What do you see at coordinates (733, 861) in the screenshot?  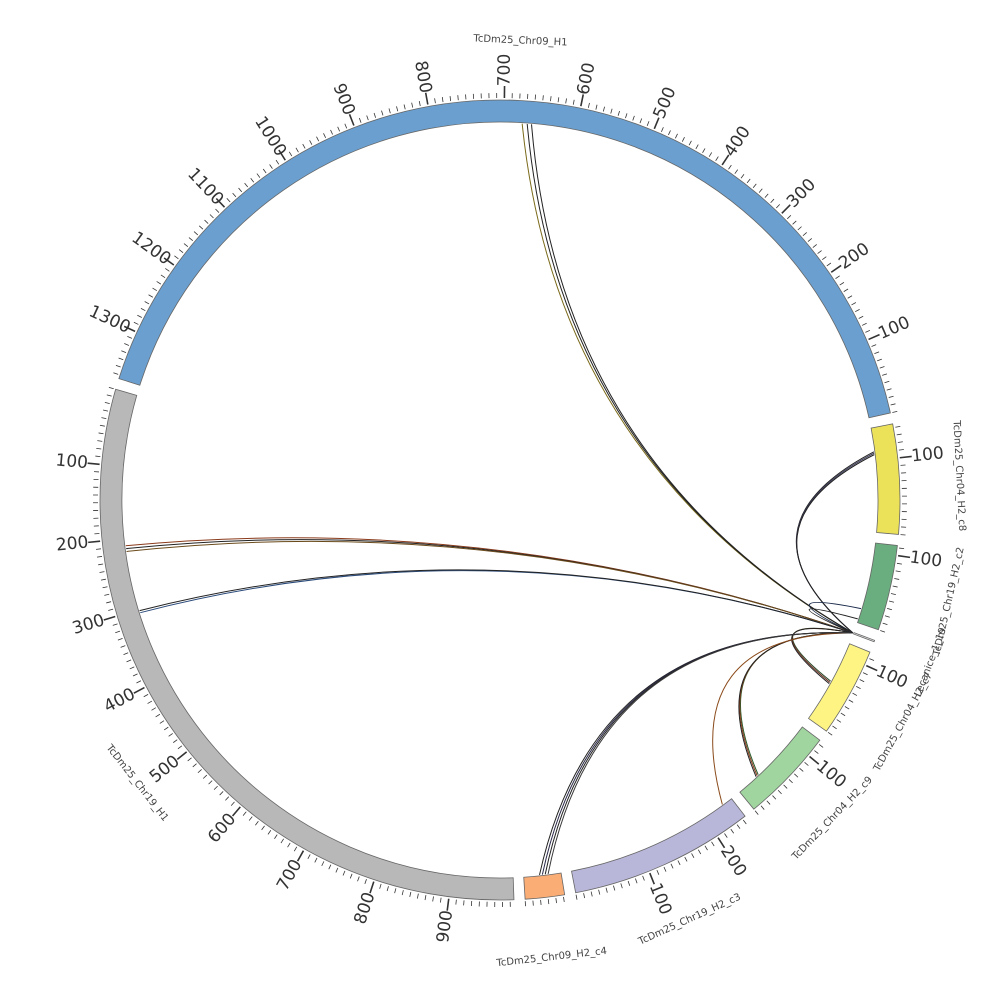 I see `tick-label: 200` at bounding box center [733, 861].